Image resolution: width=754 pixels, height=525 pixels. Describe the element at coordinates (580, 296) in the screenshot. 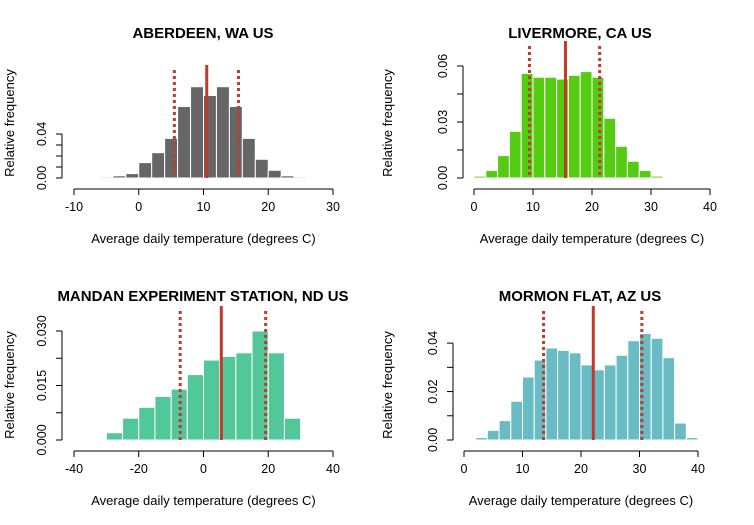

I see `panel-title: MORMON FLAT, AZ US` at that location.